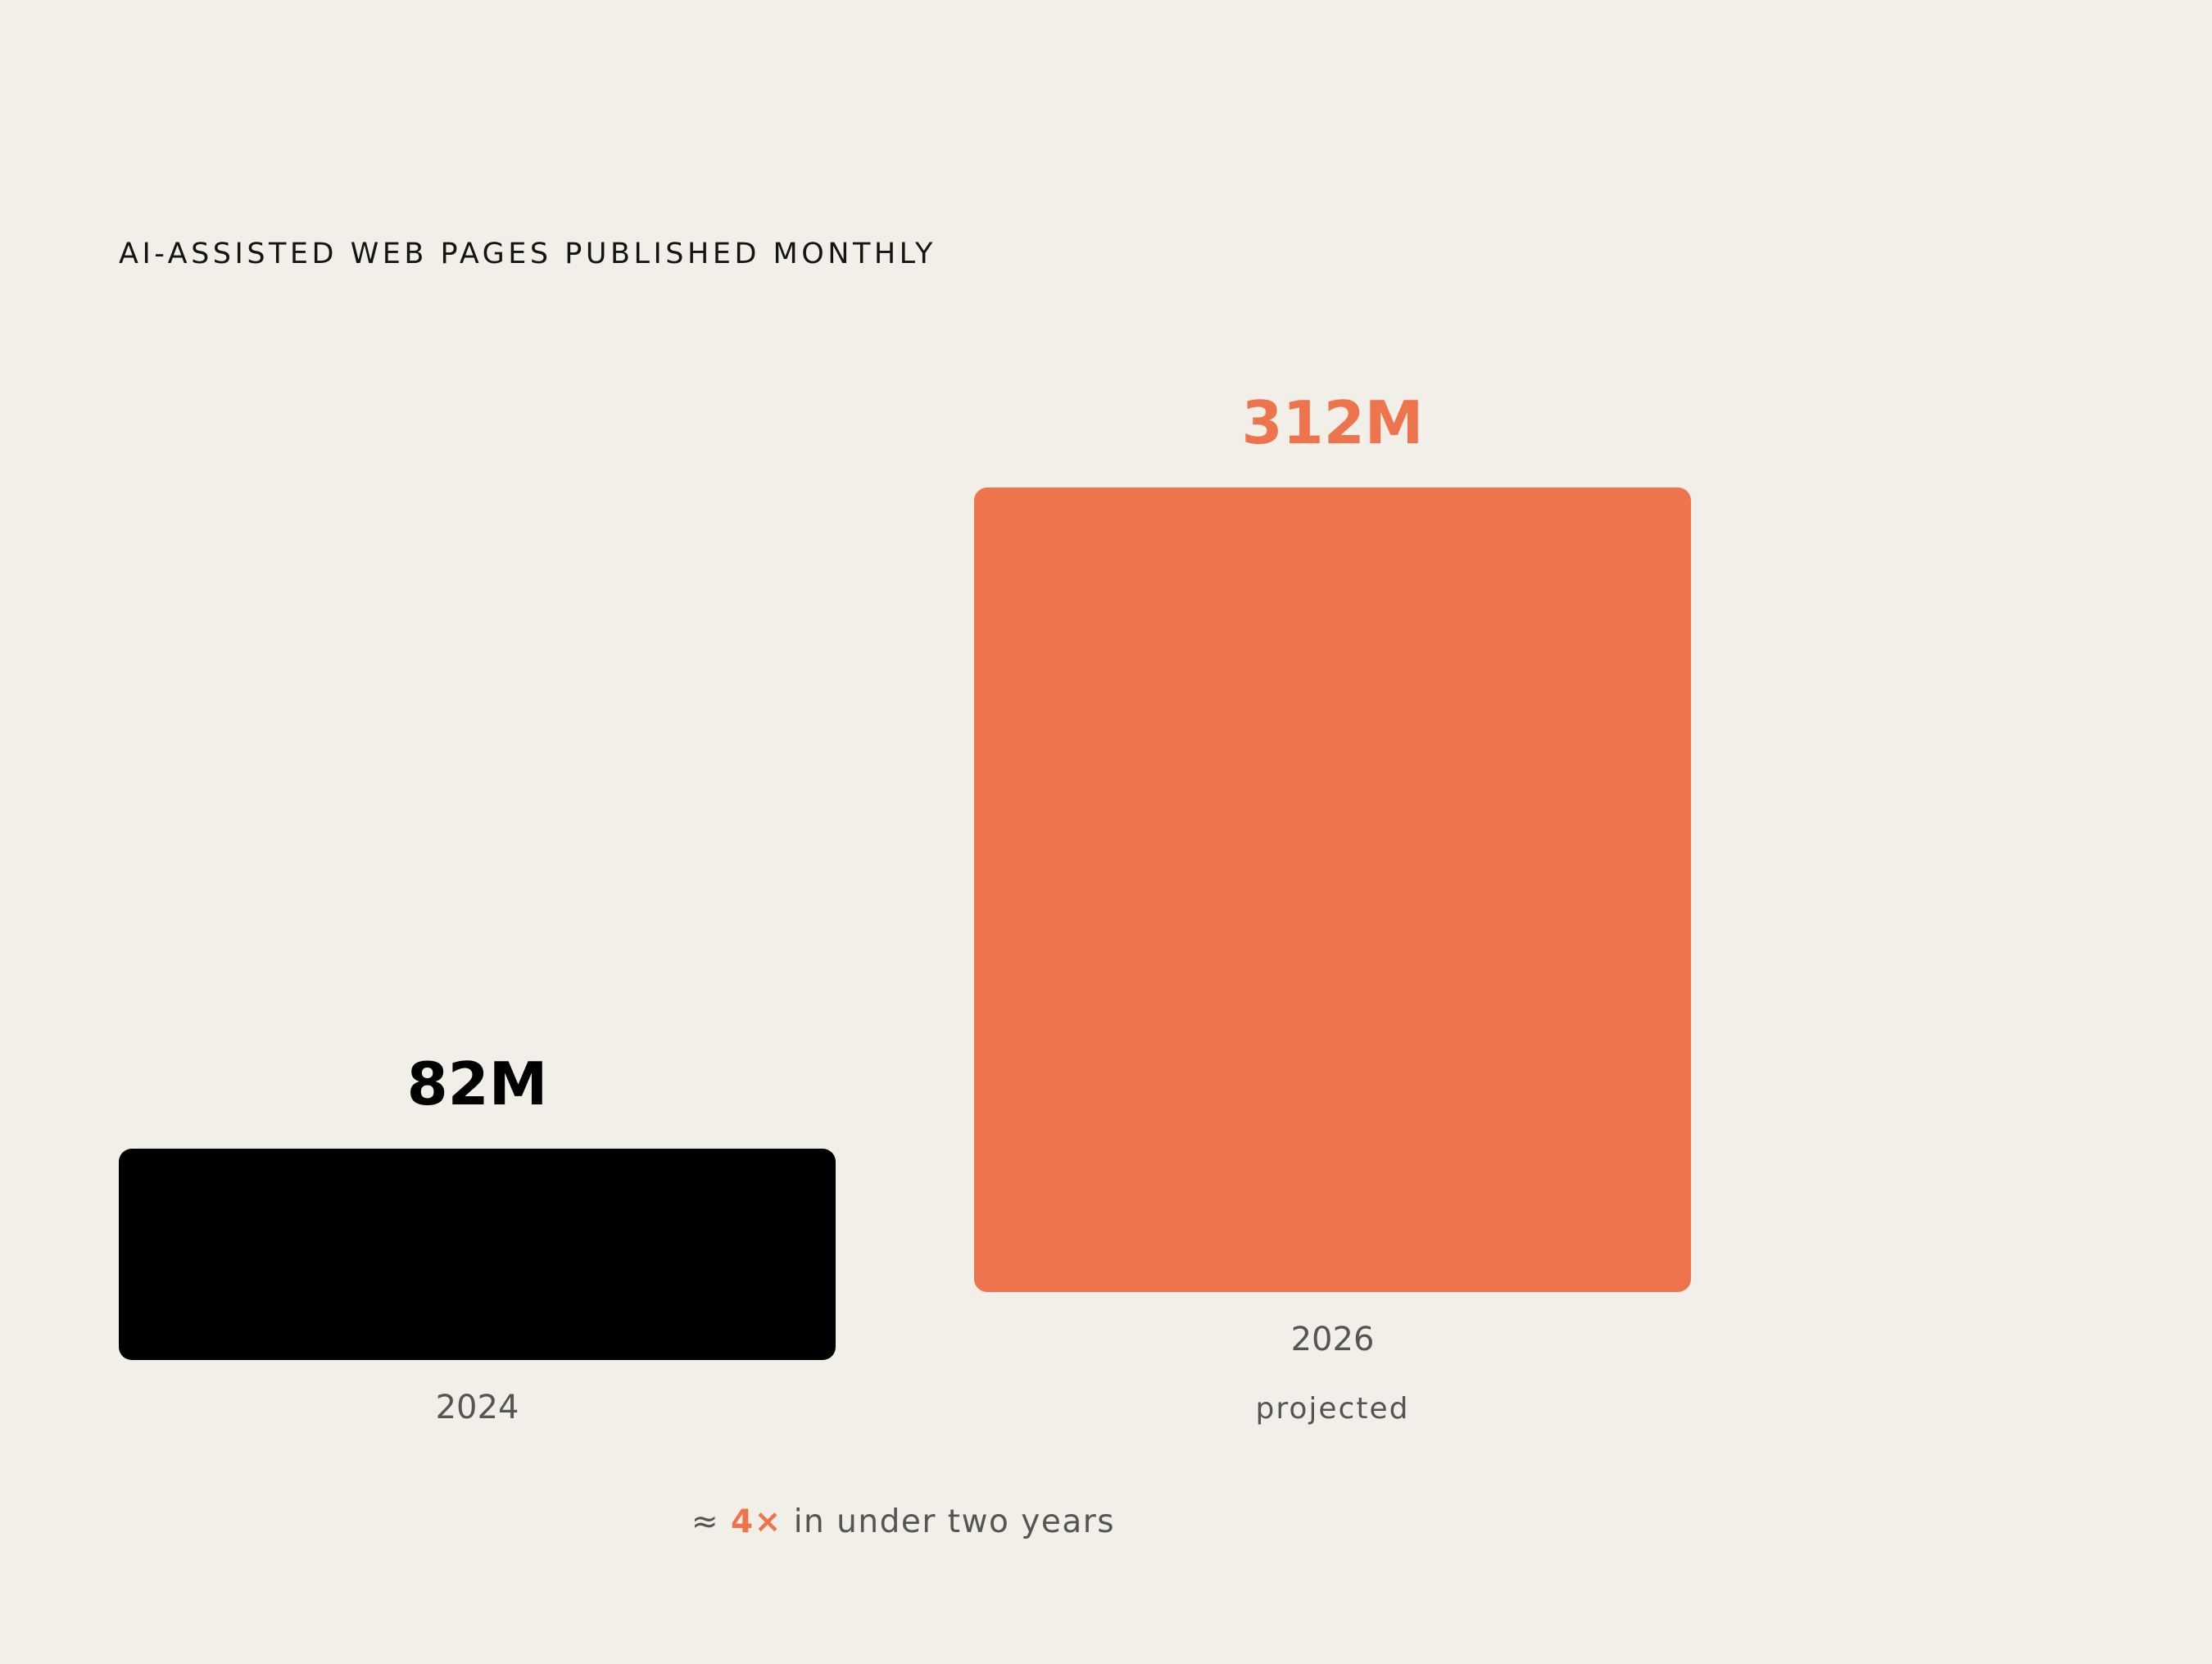 The height and width of the screenshot is (1664, 2212). What do you see at coordinates (711, 1521) in the screenshot?
I see `footnote-prefix: ≈` at bounding box center [711, 1521].